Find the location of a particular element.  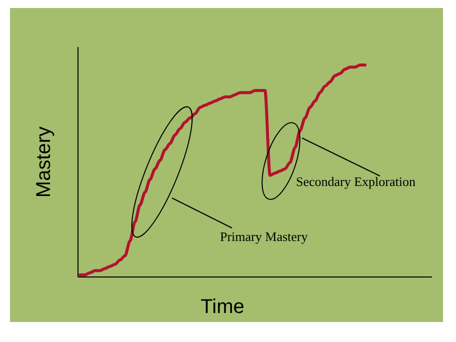

annotation: Primary Mastery is located at coordinates (264, 236).